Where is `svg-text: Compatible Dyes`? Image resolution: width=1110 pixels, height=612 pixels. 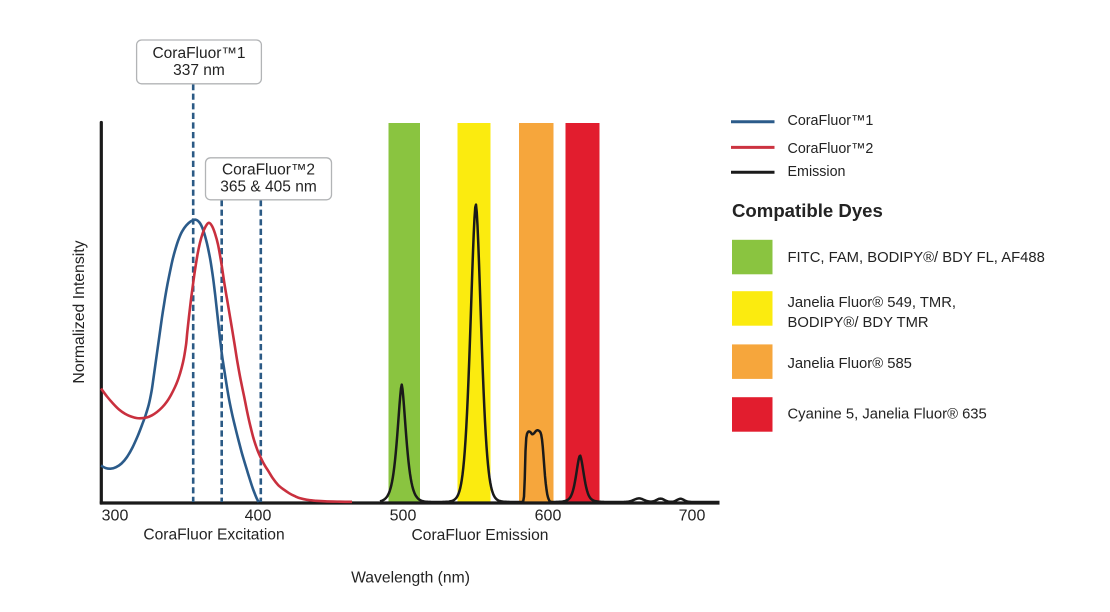 svg-text: Compatible Dyes is located at coordinates (807, 210).